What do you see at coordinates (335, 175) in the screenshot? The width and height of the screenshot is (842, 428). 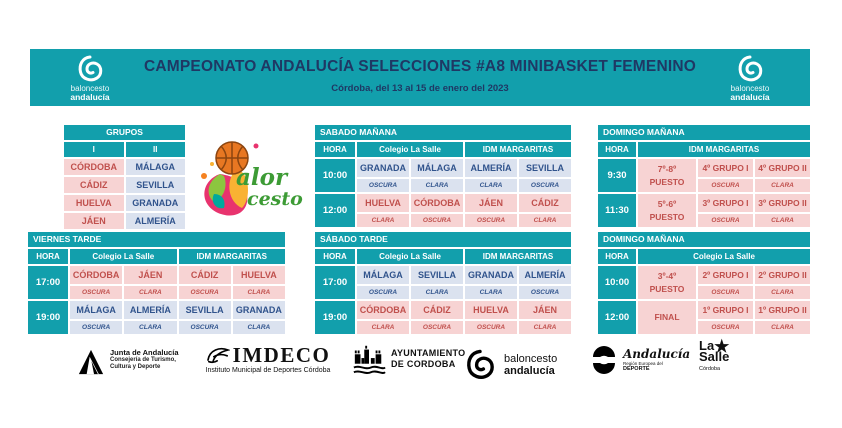 I see `time-cell: 10:00` at bounding box center [335, 175].